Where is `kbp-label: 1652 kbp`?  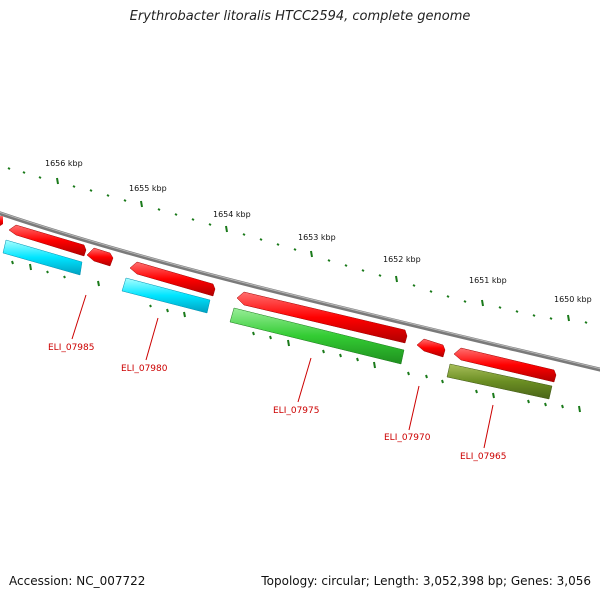
kbp-label: 1652 kbp is located at coordinates (402, 259).